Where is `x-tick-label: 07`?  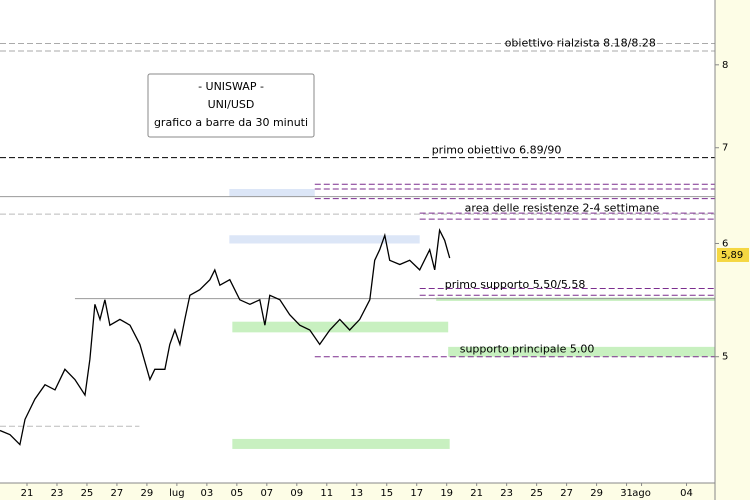 x-tick-label: 07 is located at coordinates (266, 493).